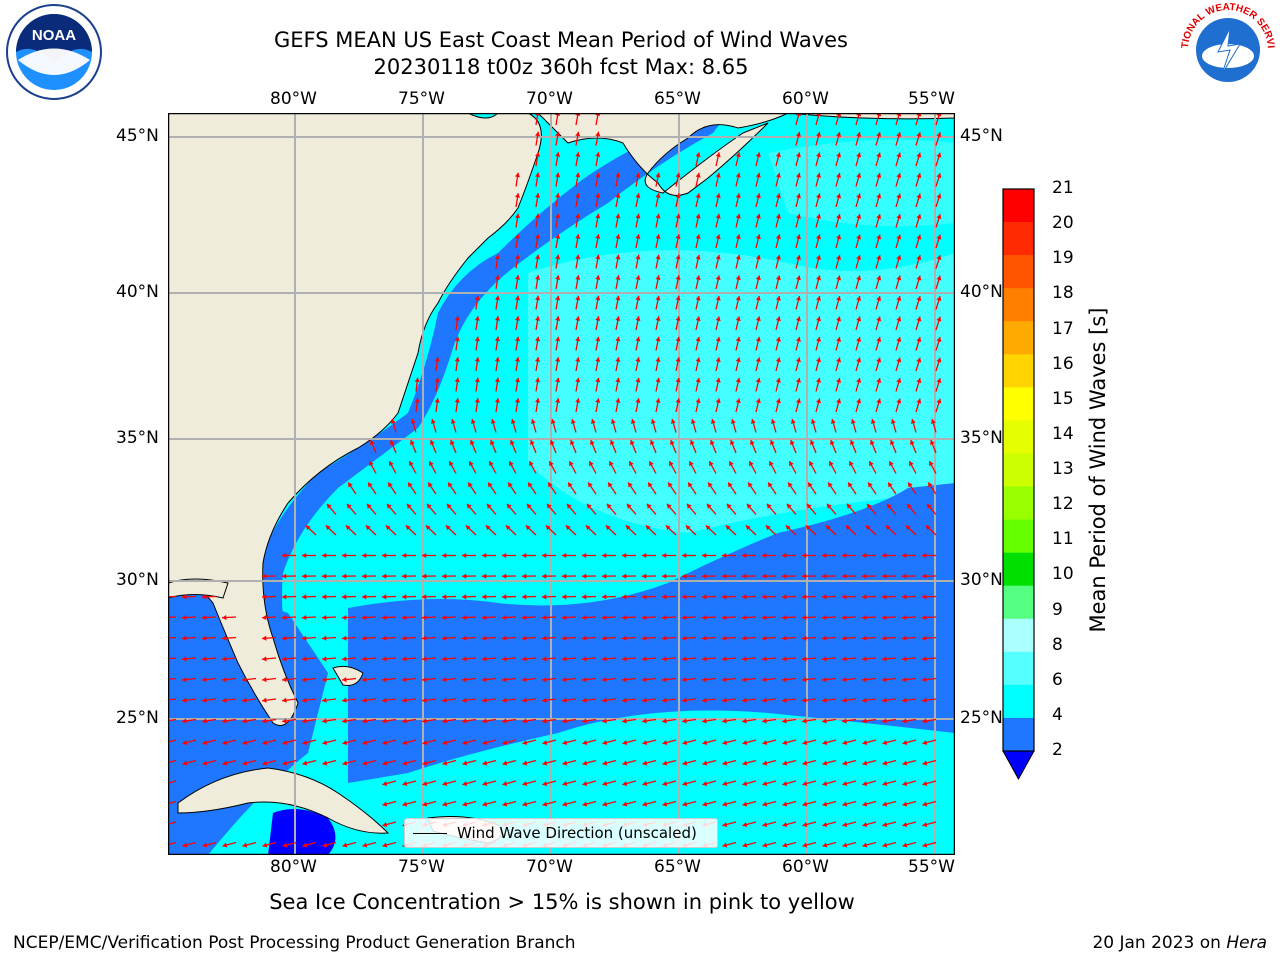 Image resolution: width=1280 pixels, height=960 pixels. I want to click on lon-tick-top: 80°W, so click(293, 99).